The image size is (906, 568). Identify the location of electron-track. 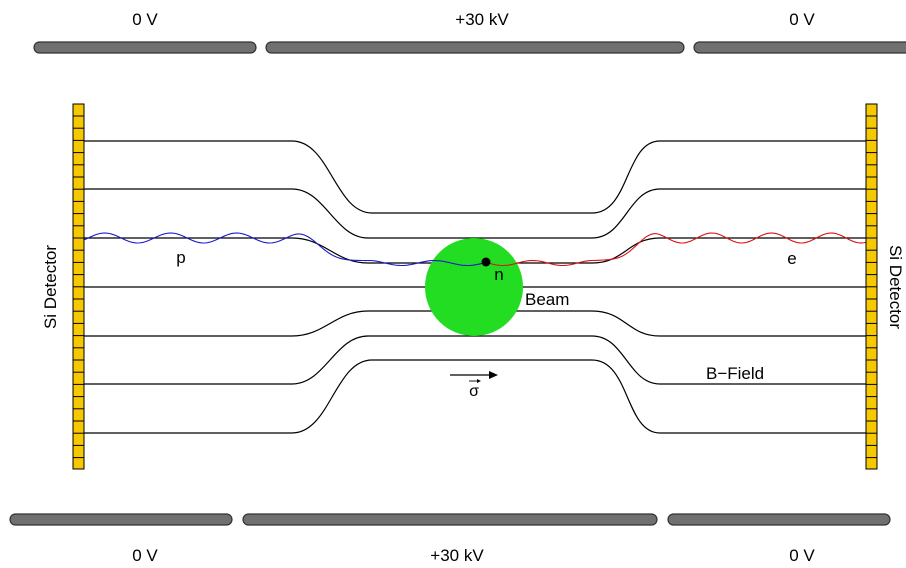
(677, 249).